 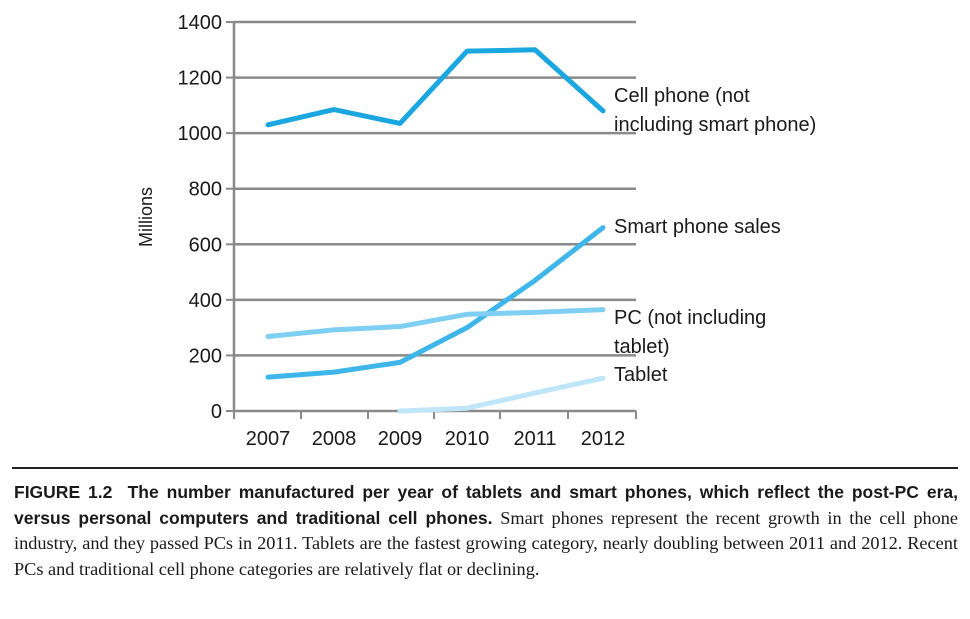 What do you see at coordinates (697, 227) in the screenshot?
I see `series-label: Smart phone sales` at bounding box center [697, 227].